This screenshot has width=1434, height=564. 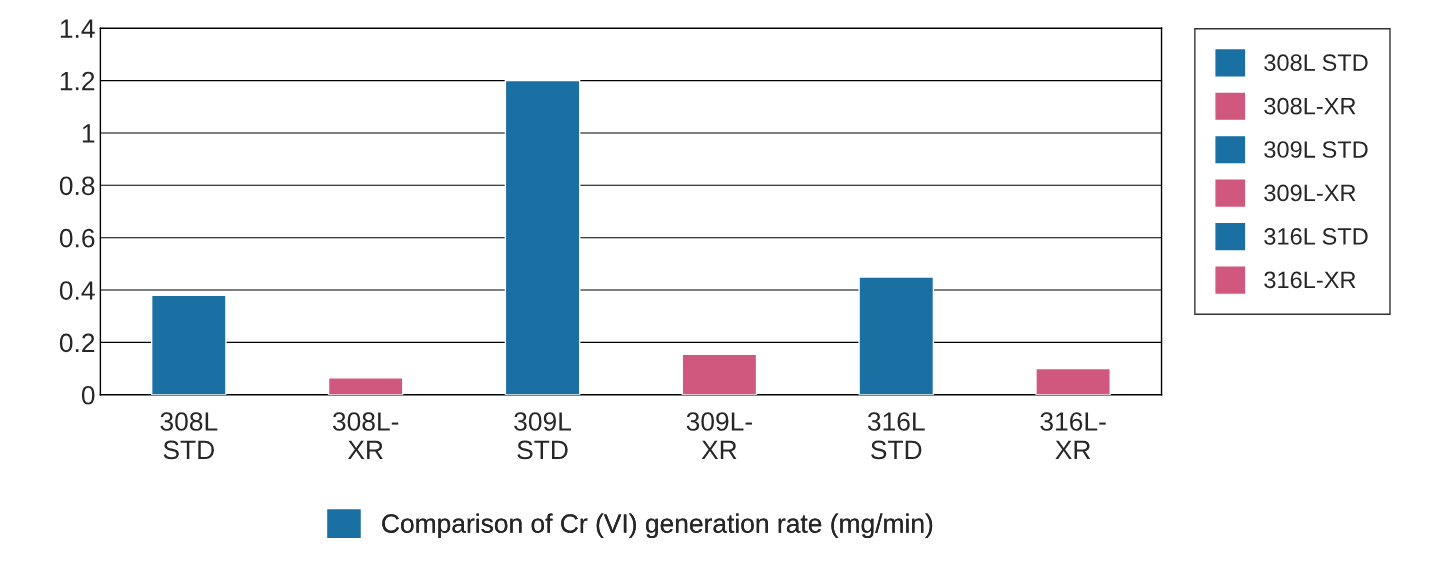 What do you see at coordinates (77, 28) in the screenshot?
I see `y-tick-label: 1.4` at bounding box center [77, 28].